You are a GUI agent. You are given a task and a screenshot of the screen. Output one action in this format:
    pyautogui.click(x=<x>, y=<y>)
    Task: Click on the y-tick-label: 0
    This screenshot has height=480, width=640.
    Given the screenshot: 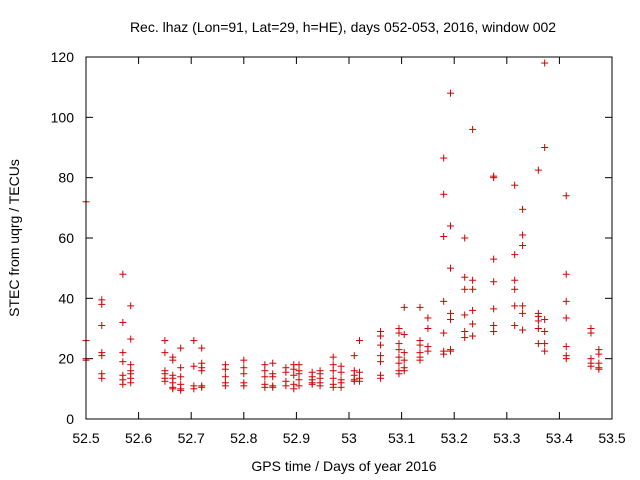 What is the action you would take?
    pyautogui.click(x=70, y=419)
    